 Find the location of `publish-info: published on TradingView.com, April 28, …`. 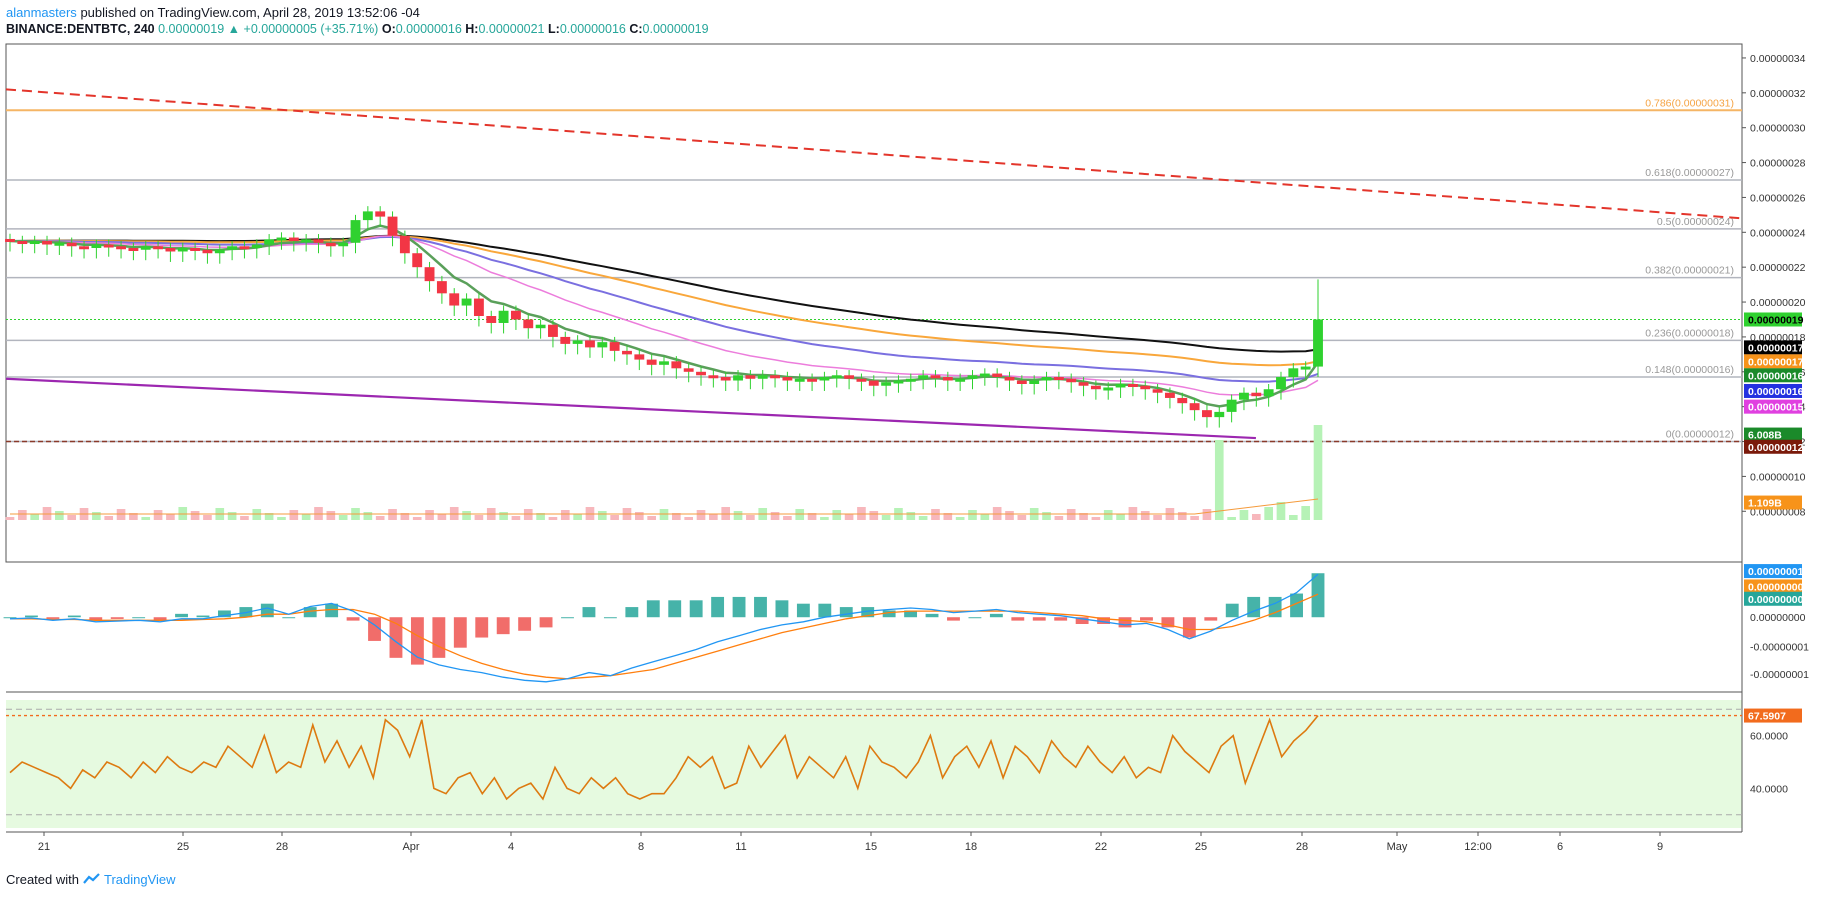

publish-info: published on TradingView.com, April 28, … is located at coordinates (250, 12).